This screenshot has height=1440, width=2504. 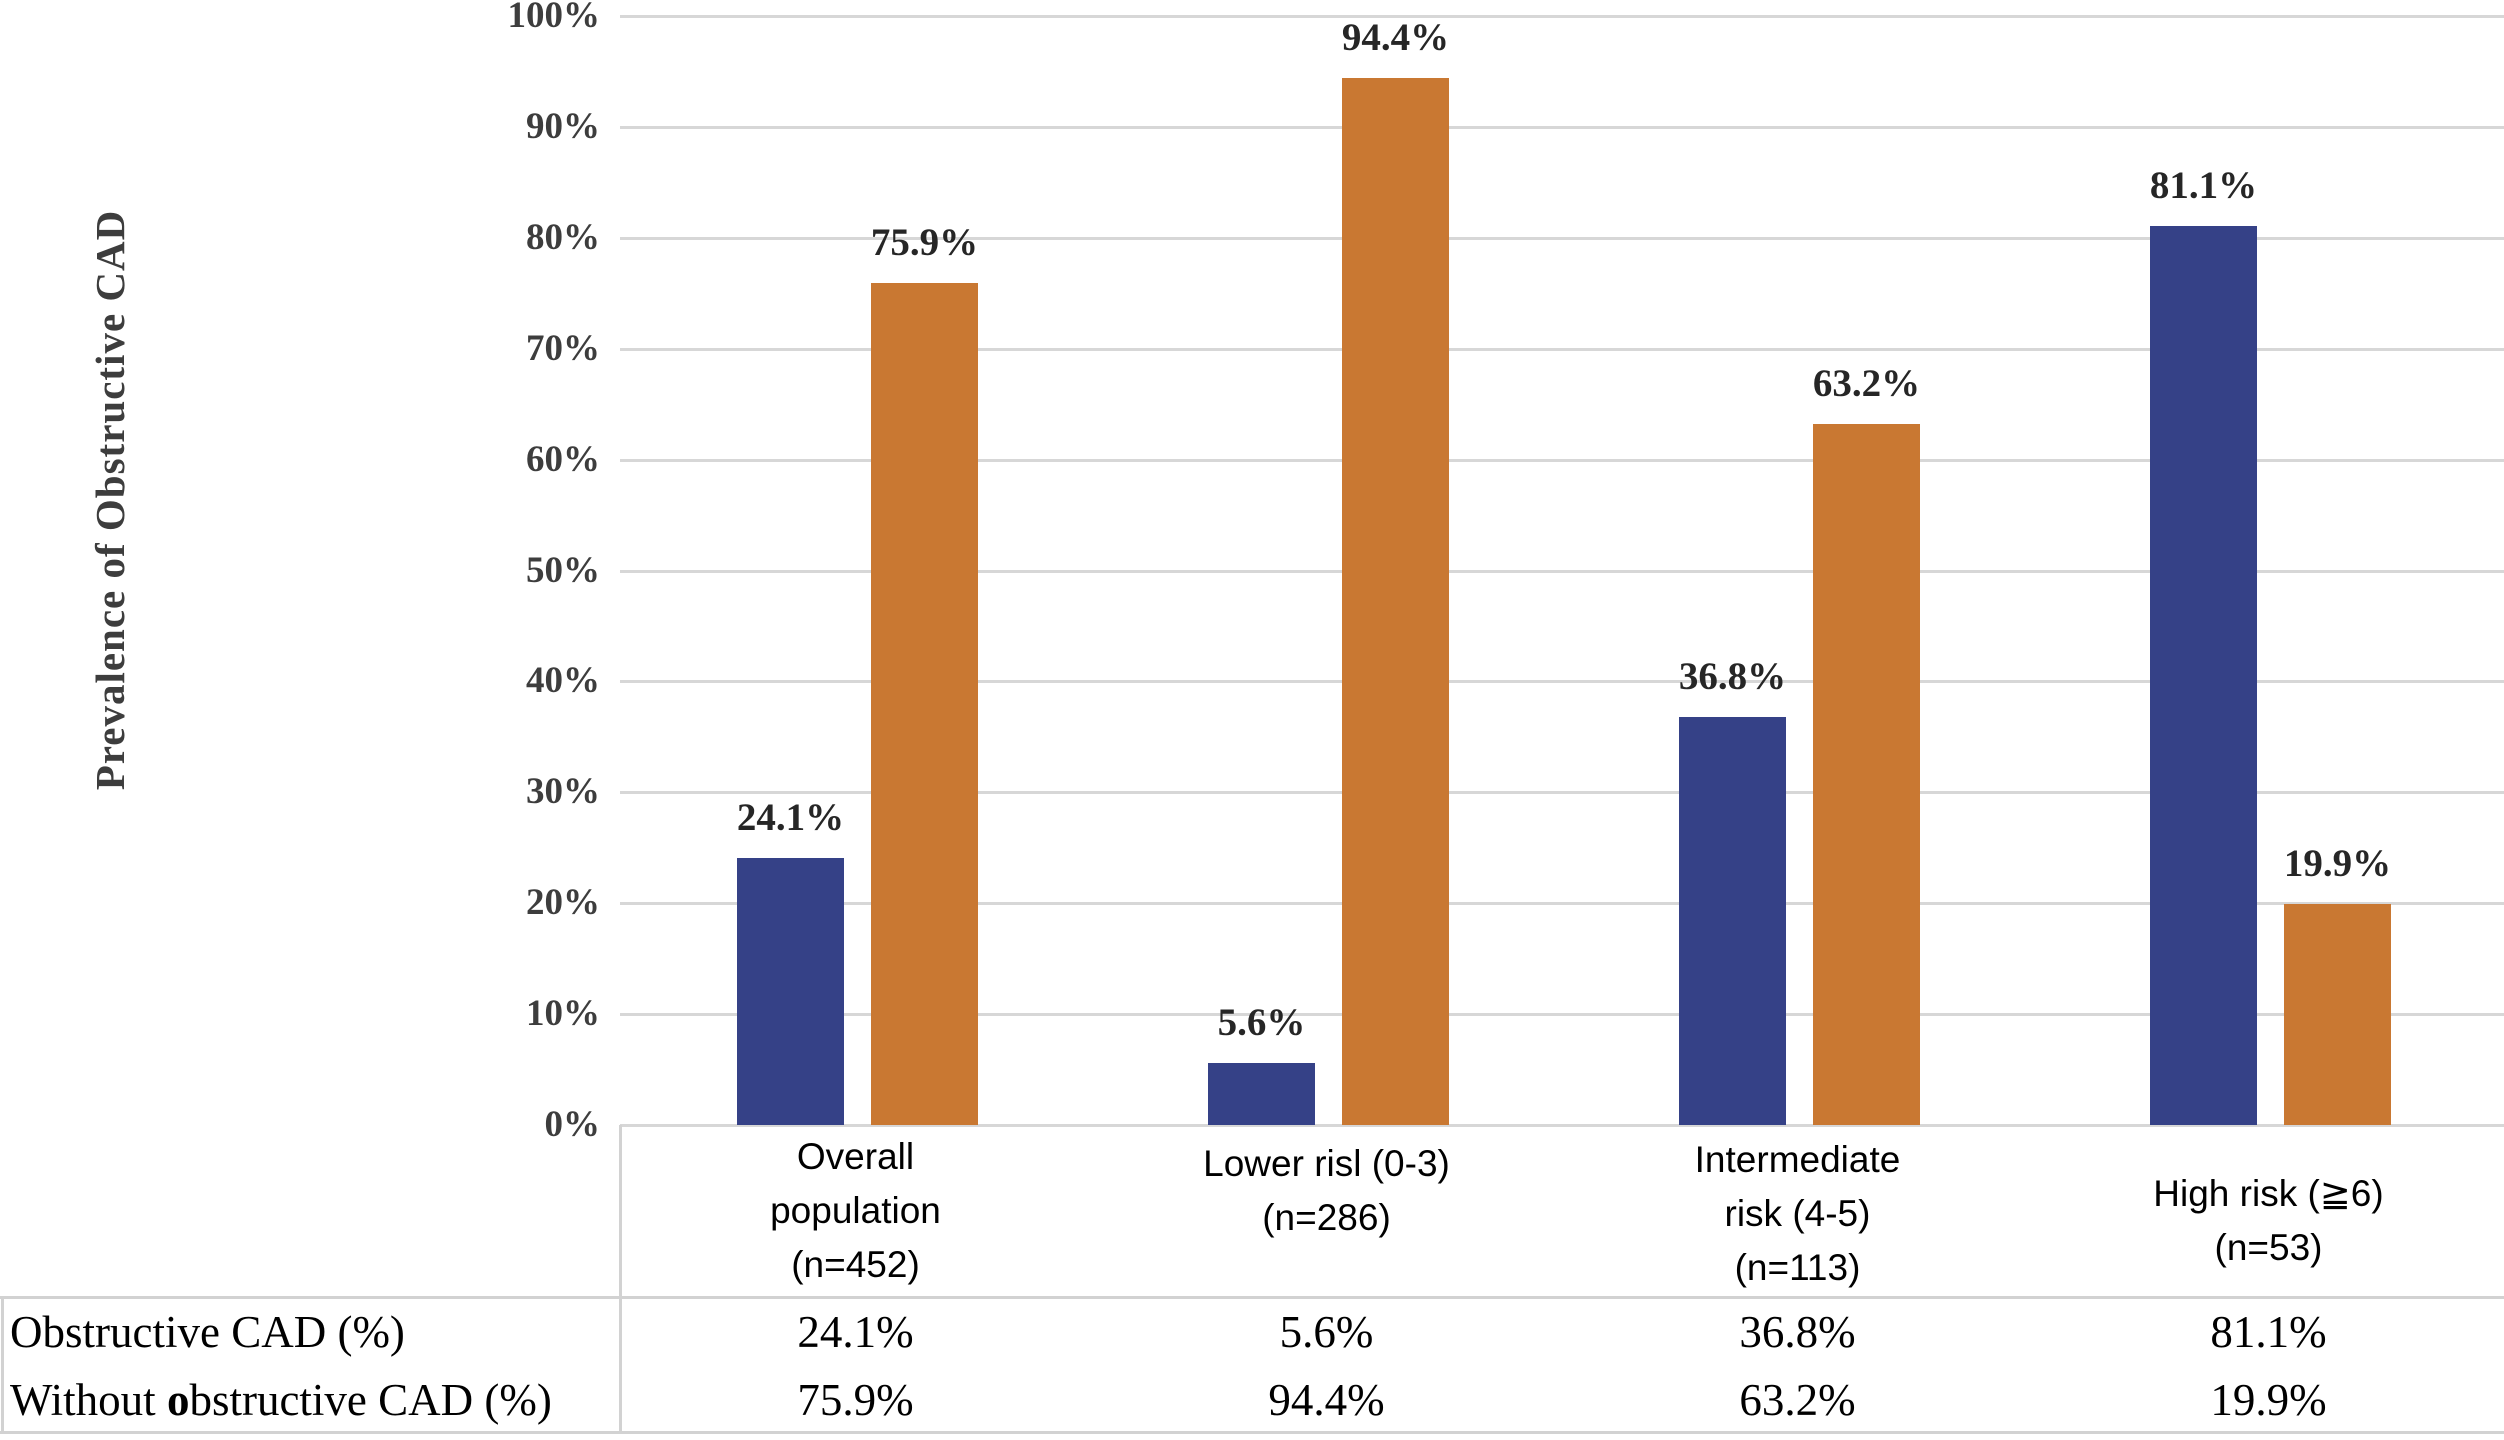 I want to click on gridline-50%, so click(x=1562, y=571).